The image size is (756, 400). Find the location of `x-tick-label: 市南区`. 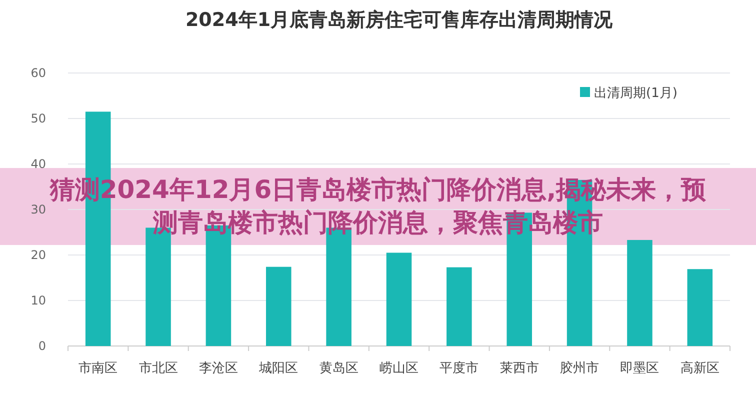

x-tick-label: 市南区 is located at coordinates (98, 368).